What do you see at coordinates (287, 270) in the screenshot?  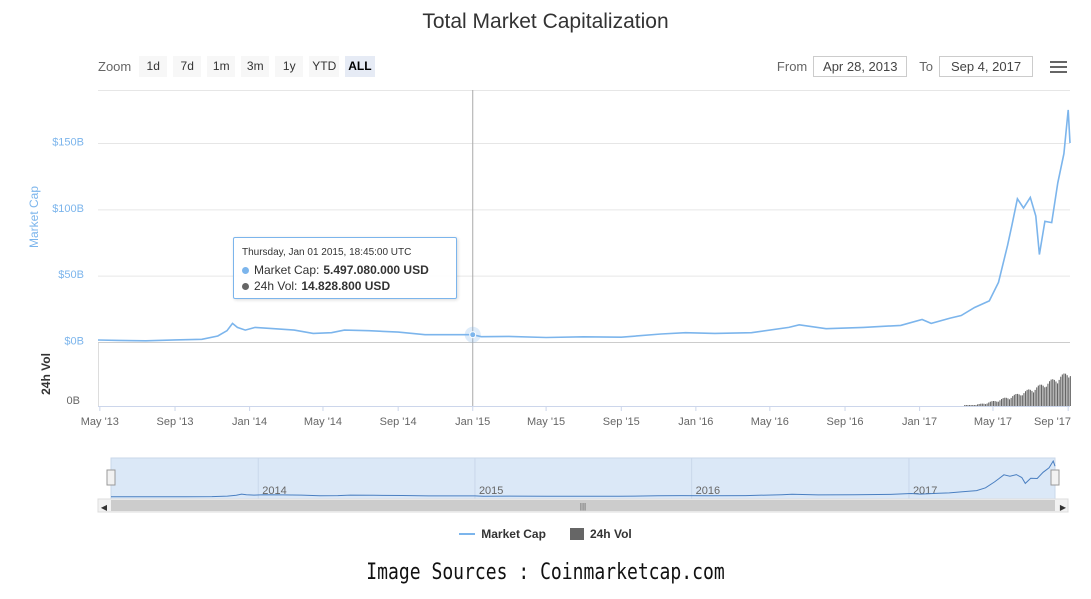 I see `tooltip-market-cap-label: Market Cap:` at bounding box center [287, 270].